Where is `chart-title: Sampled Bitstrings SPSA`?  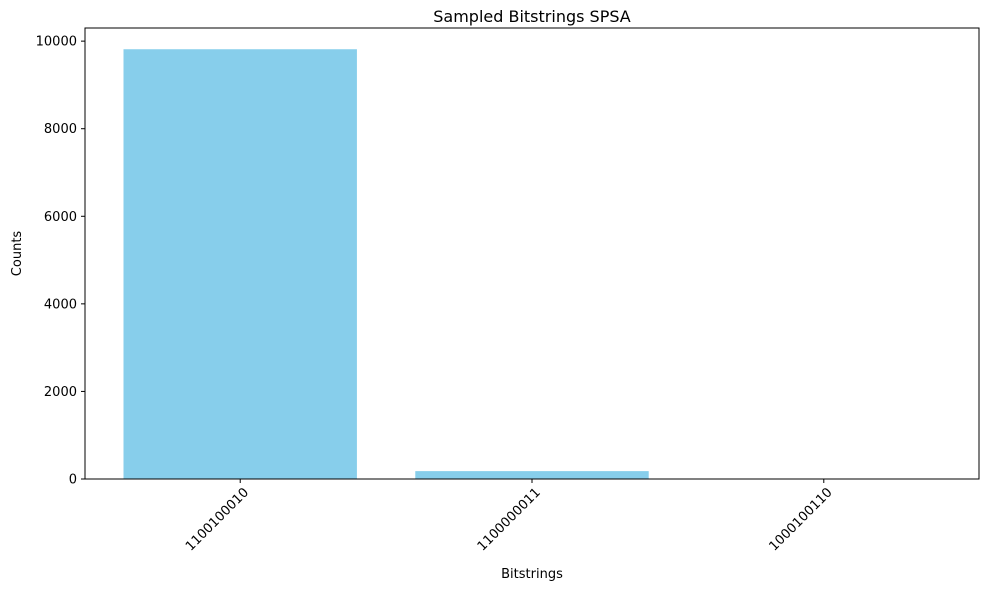
chart-title: Sampled Bitstrings SPSA is located at coordinates (532, 16).